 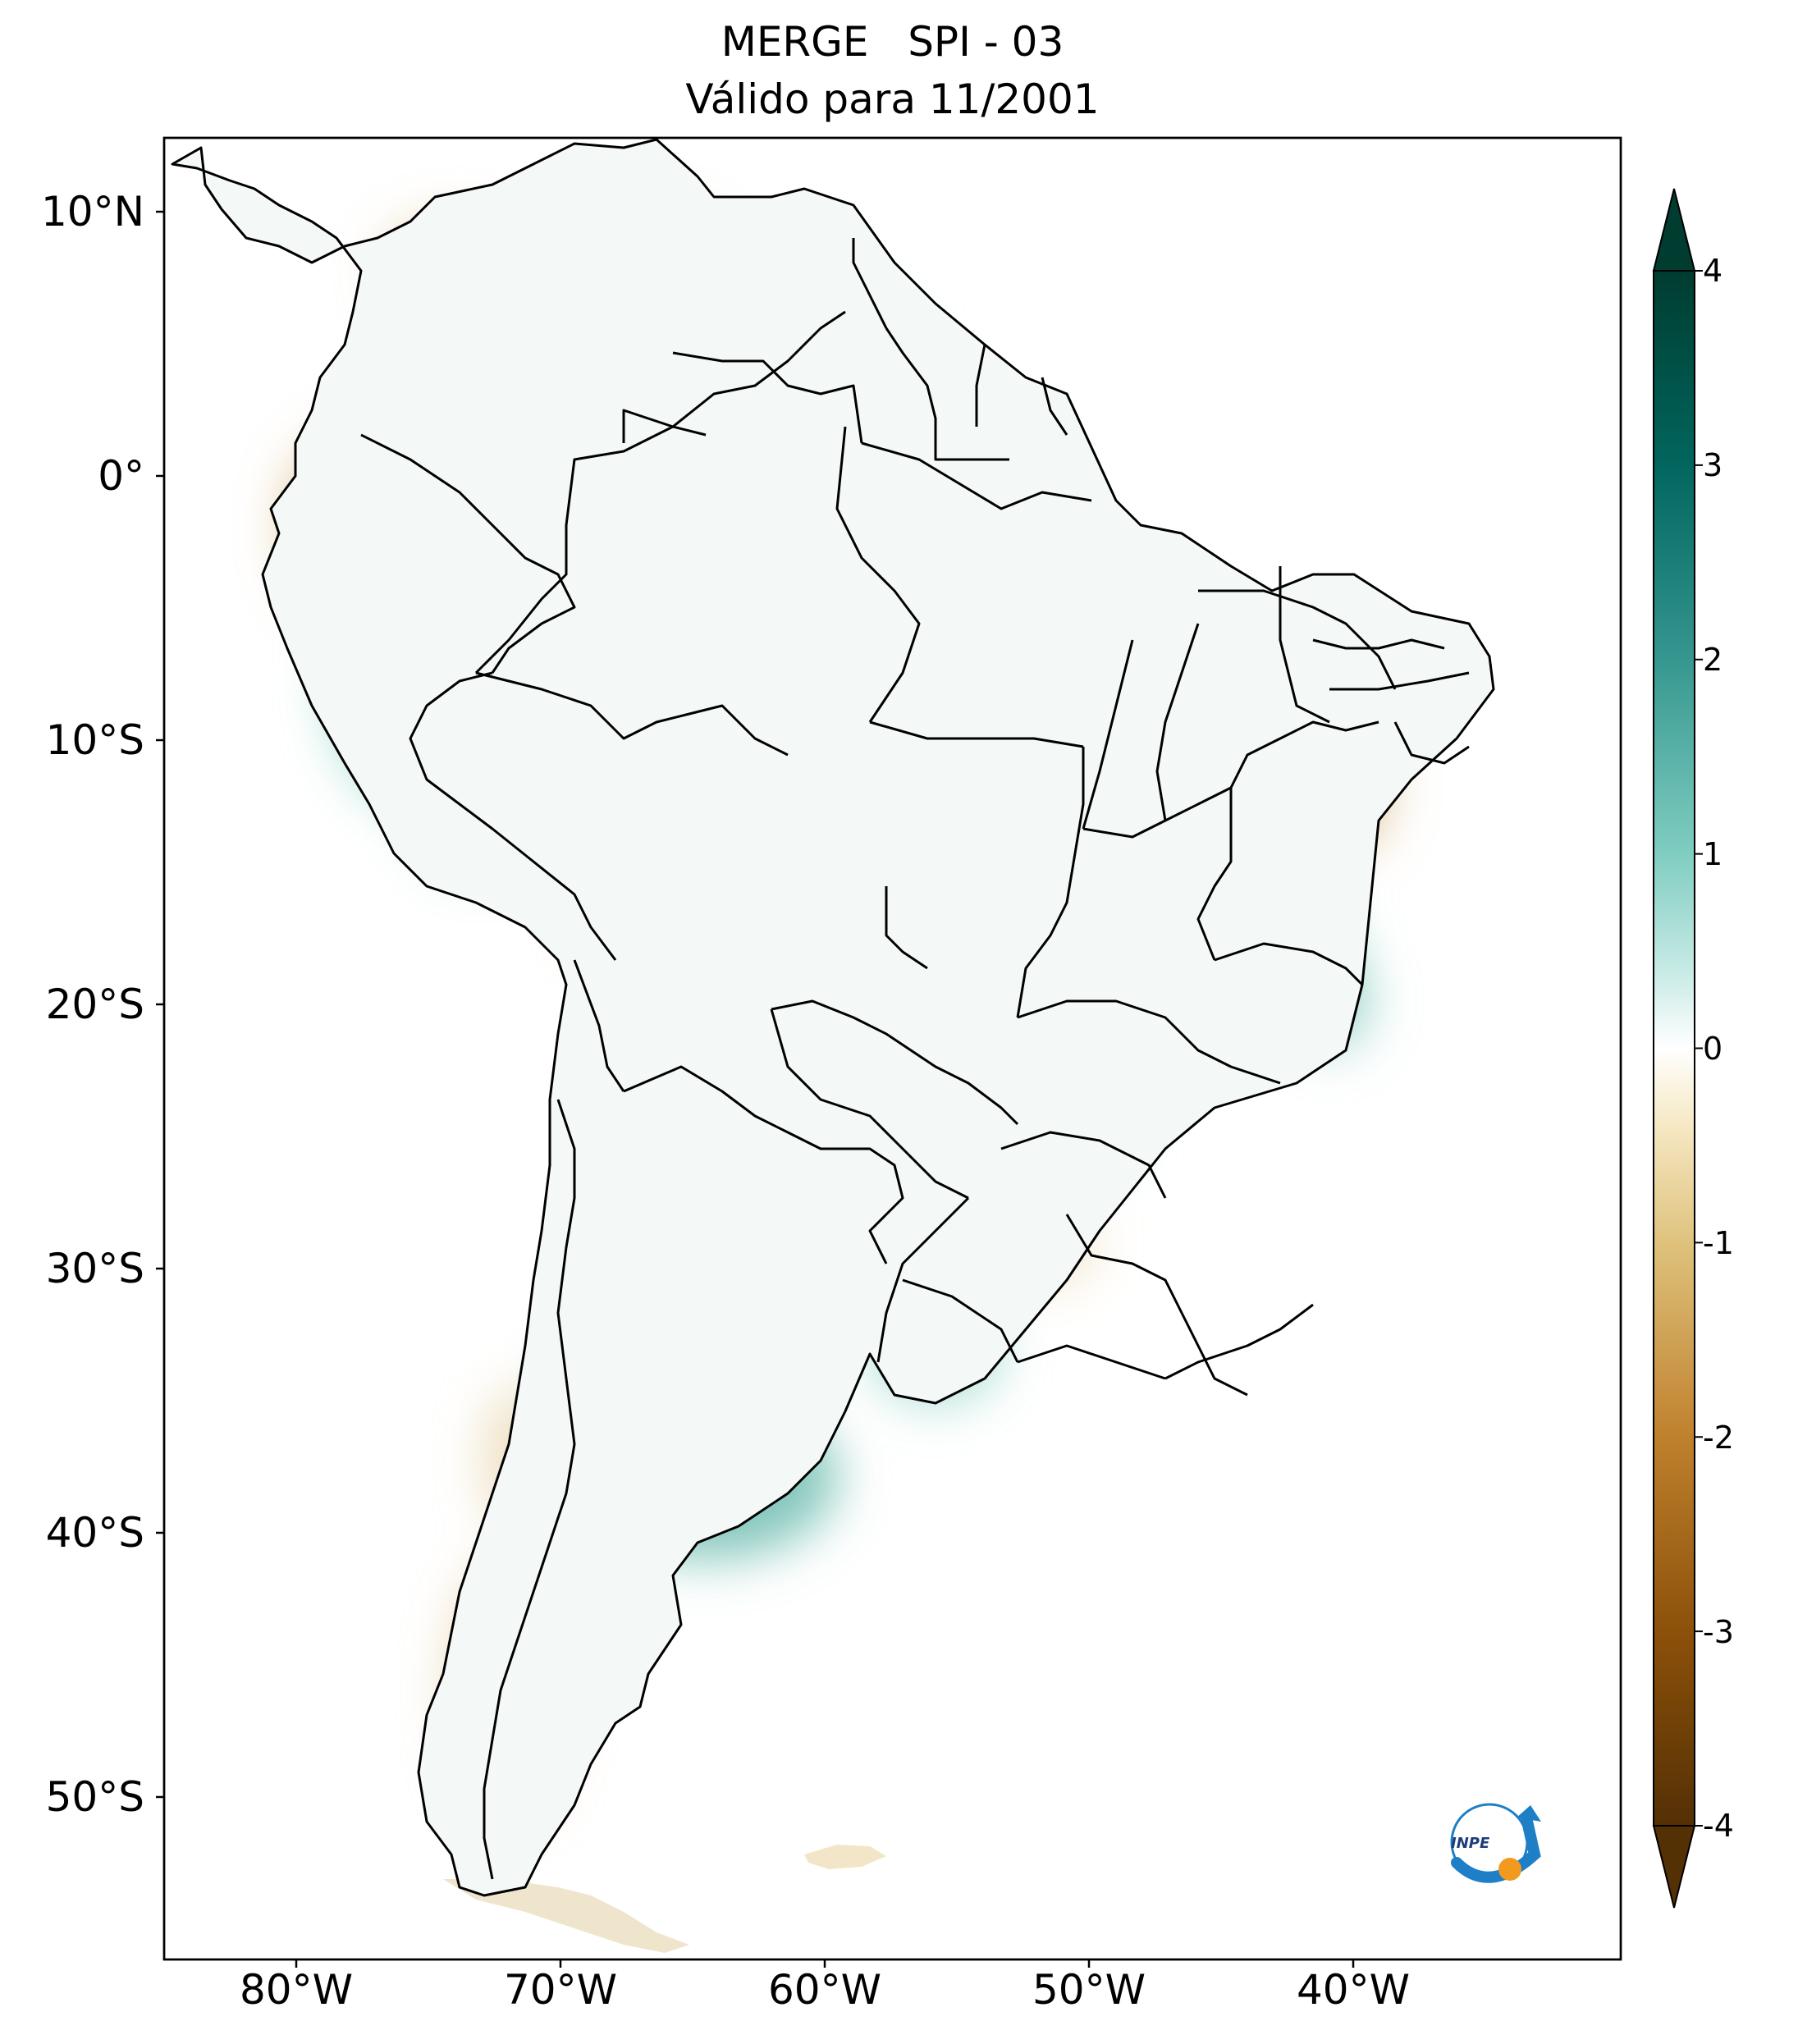 I want to click on colorbar-tick-label: -2, so click(x=1718, y=1438).